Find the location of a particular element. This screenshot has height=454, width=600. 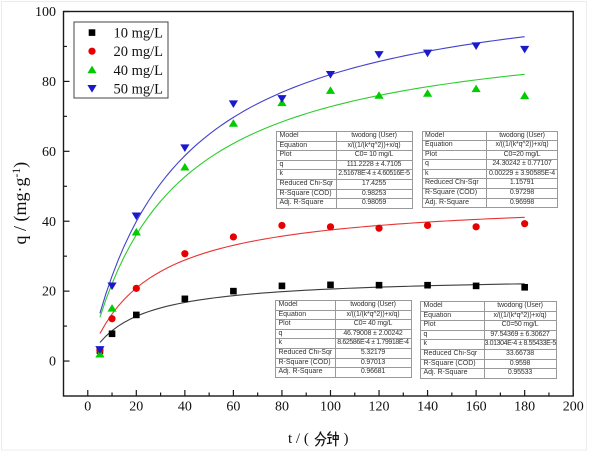

svg-text: 20 mg/L is located at coordinates (139, 52).